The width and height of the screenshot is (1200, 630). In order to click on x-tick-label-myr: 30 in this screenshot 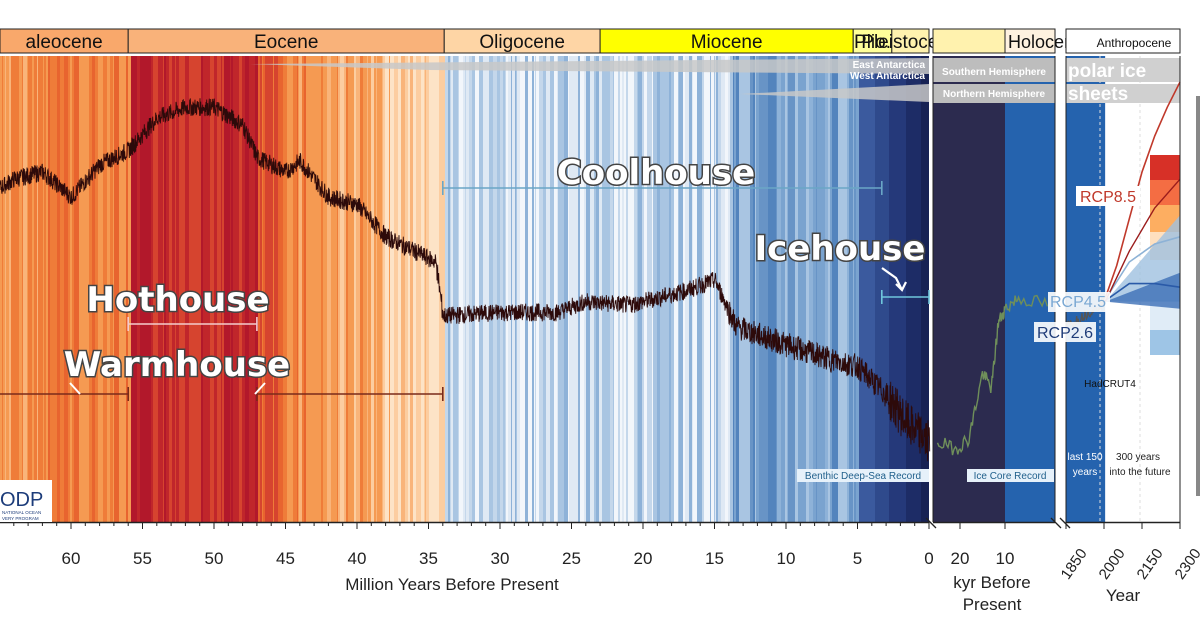, I will do `click(500, 558)`.